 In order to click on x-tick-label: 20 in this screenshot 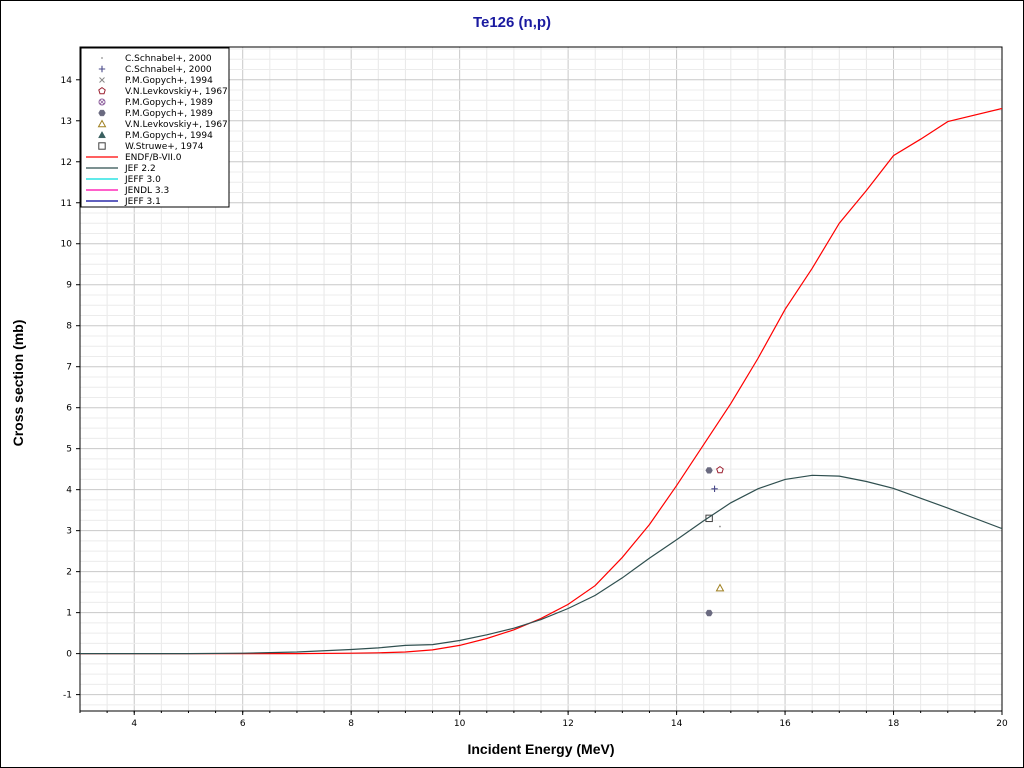, I will do `click(1002, 724)`.